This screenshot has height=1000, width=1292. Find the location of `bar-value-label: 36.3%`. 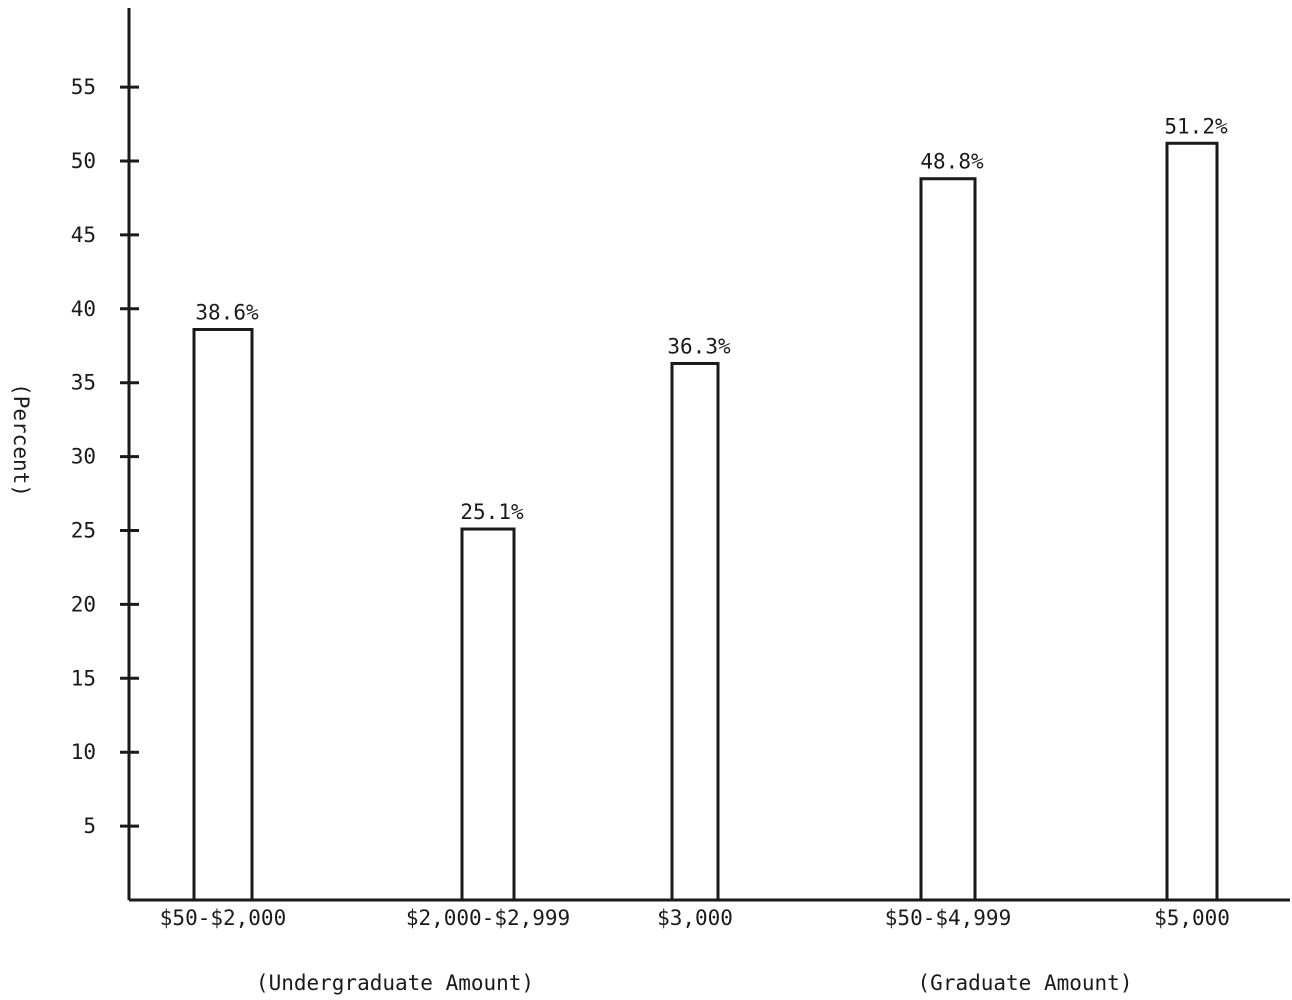

bar-value-label: 36.3% is located at coordinates (699, 346).